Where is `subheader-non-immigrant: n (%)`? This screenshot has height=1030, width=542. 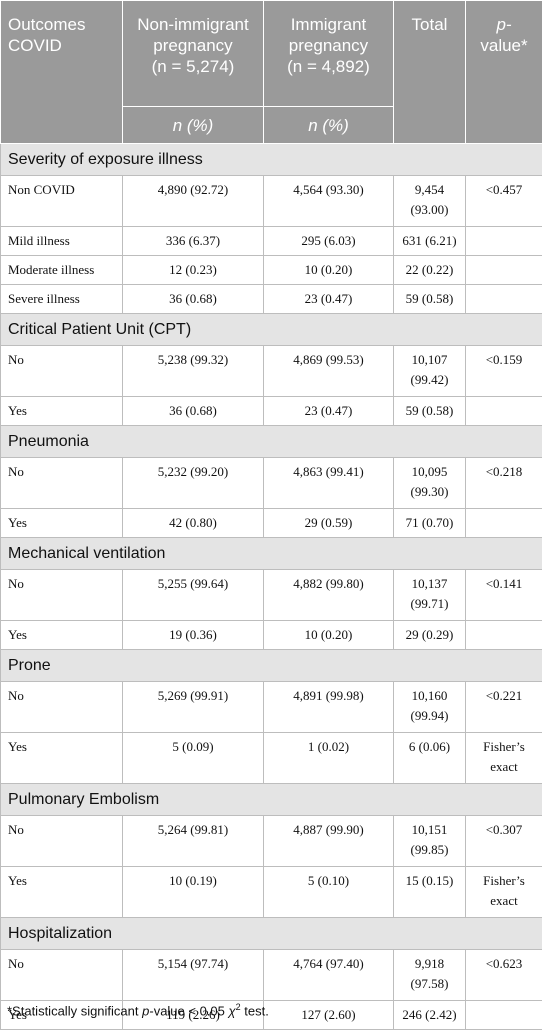
subheader-non-immigrant: n (%) is located at coordinates (193, 125).